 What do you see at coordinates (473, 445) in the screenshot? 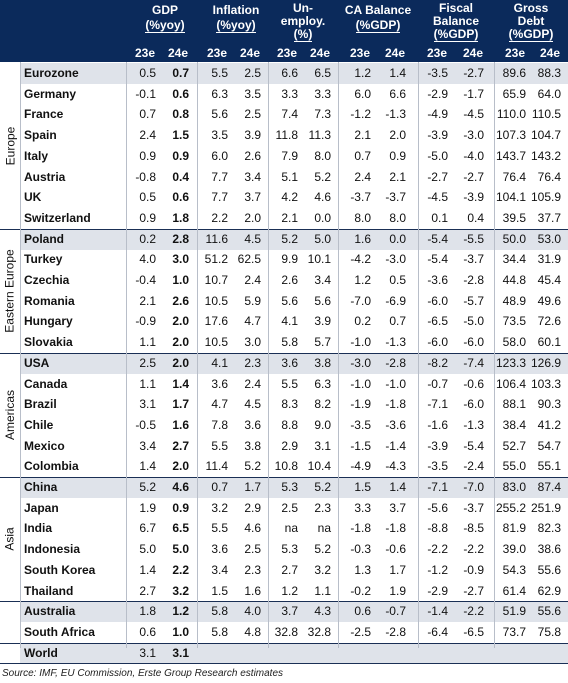
I see `cell-value: -5.4` at bounding box center [473, 445].